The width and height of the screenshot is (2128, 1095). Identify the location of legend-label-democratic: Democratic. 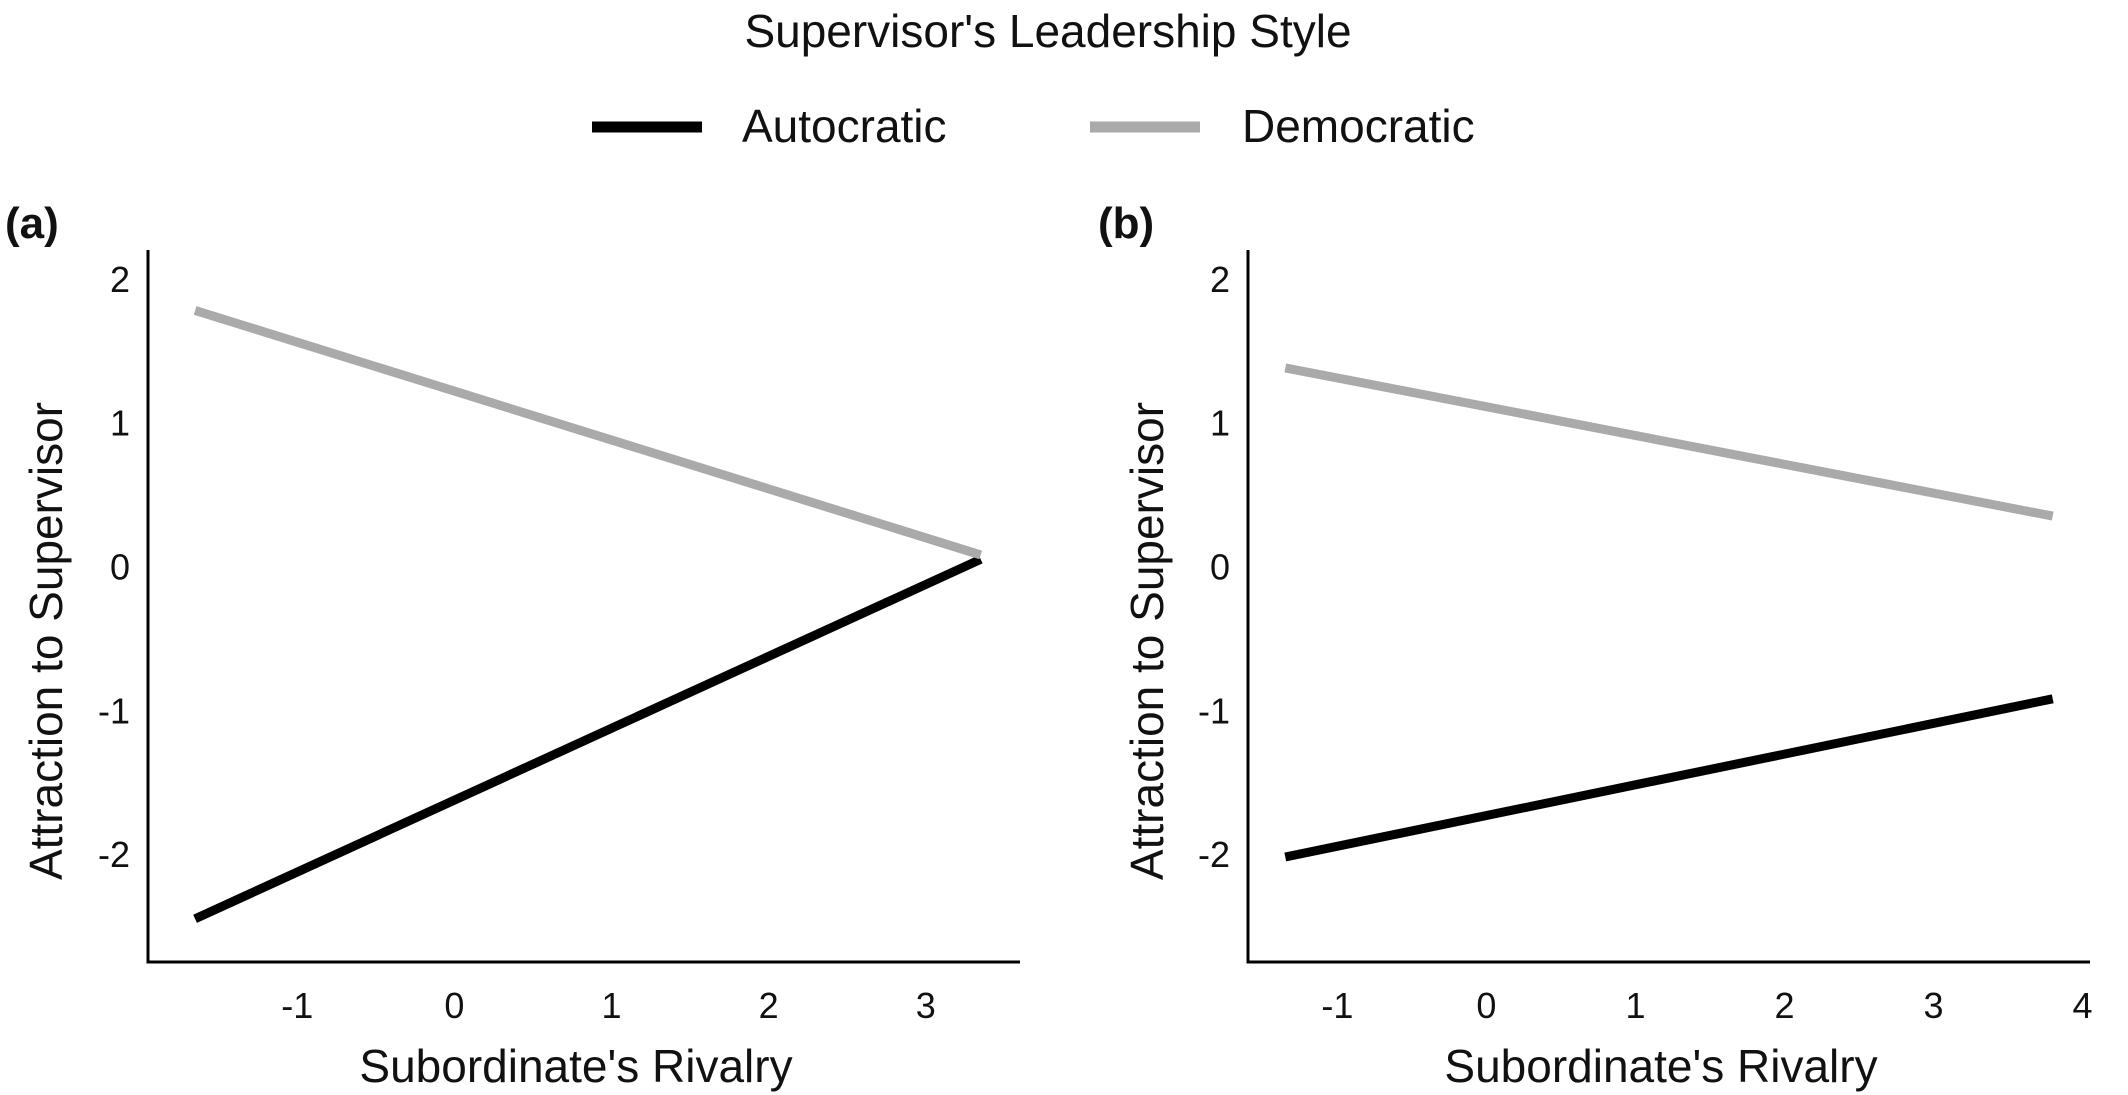
(1358, 126).